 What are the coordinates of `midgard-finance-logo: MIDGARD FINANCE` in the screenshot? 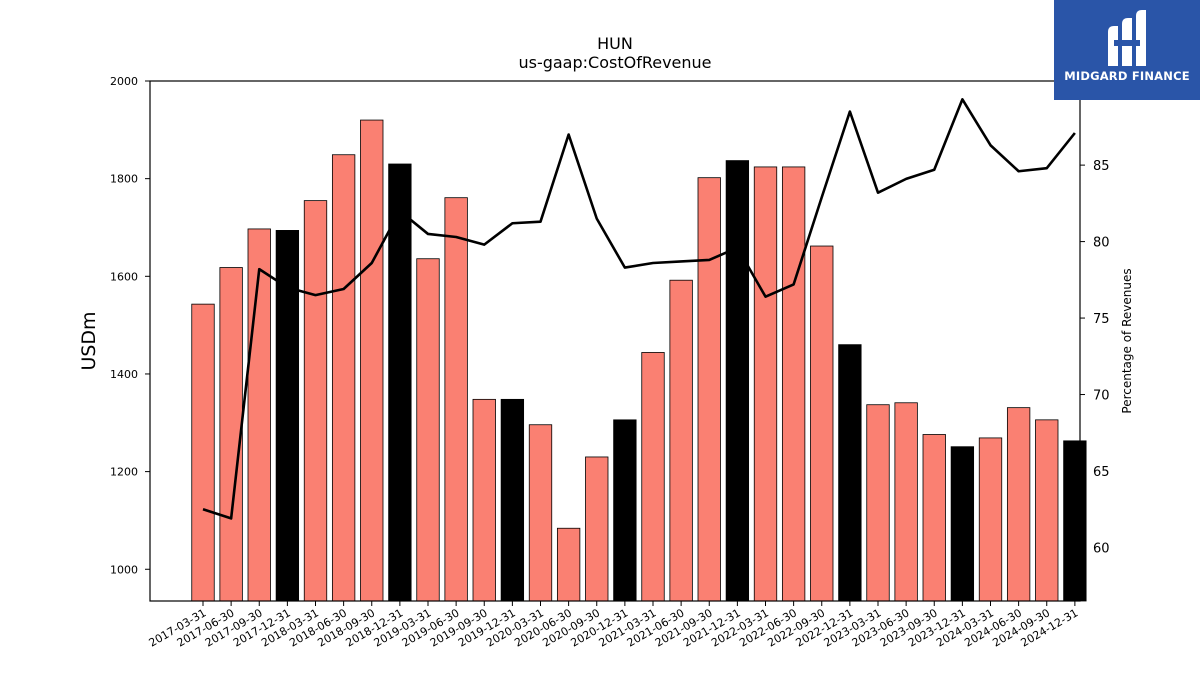 It's located at (1127, 50).